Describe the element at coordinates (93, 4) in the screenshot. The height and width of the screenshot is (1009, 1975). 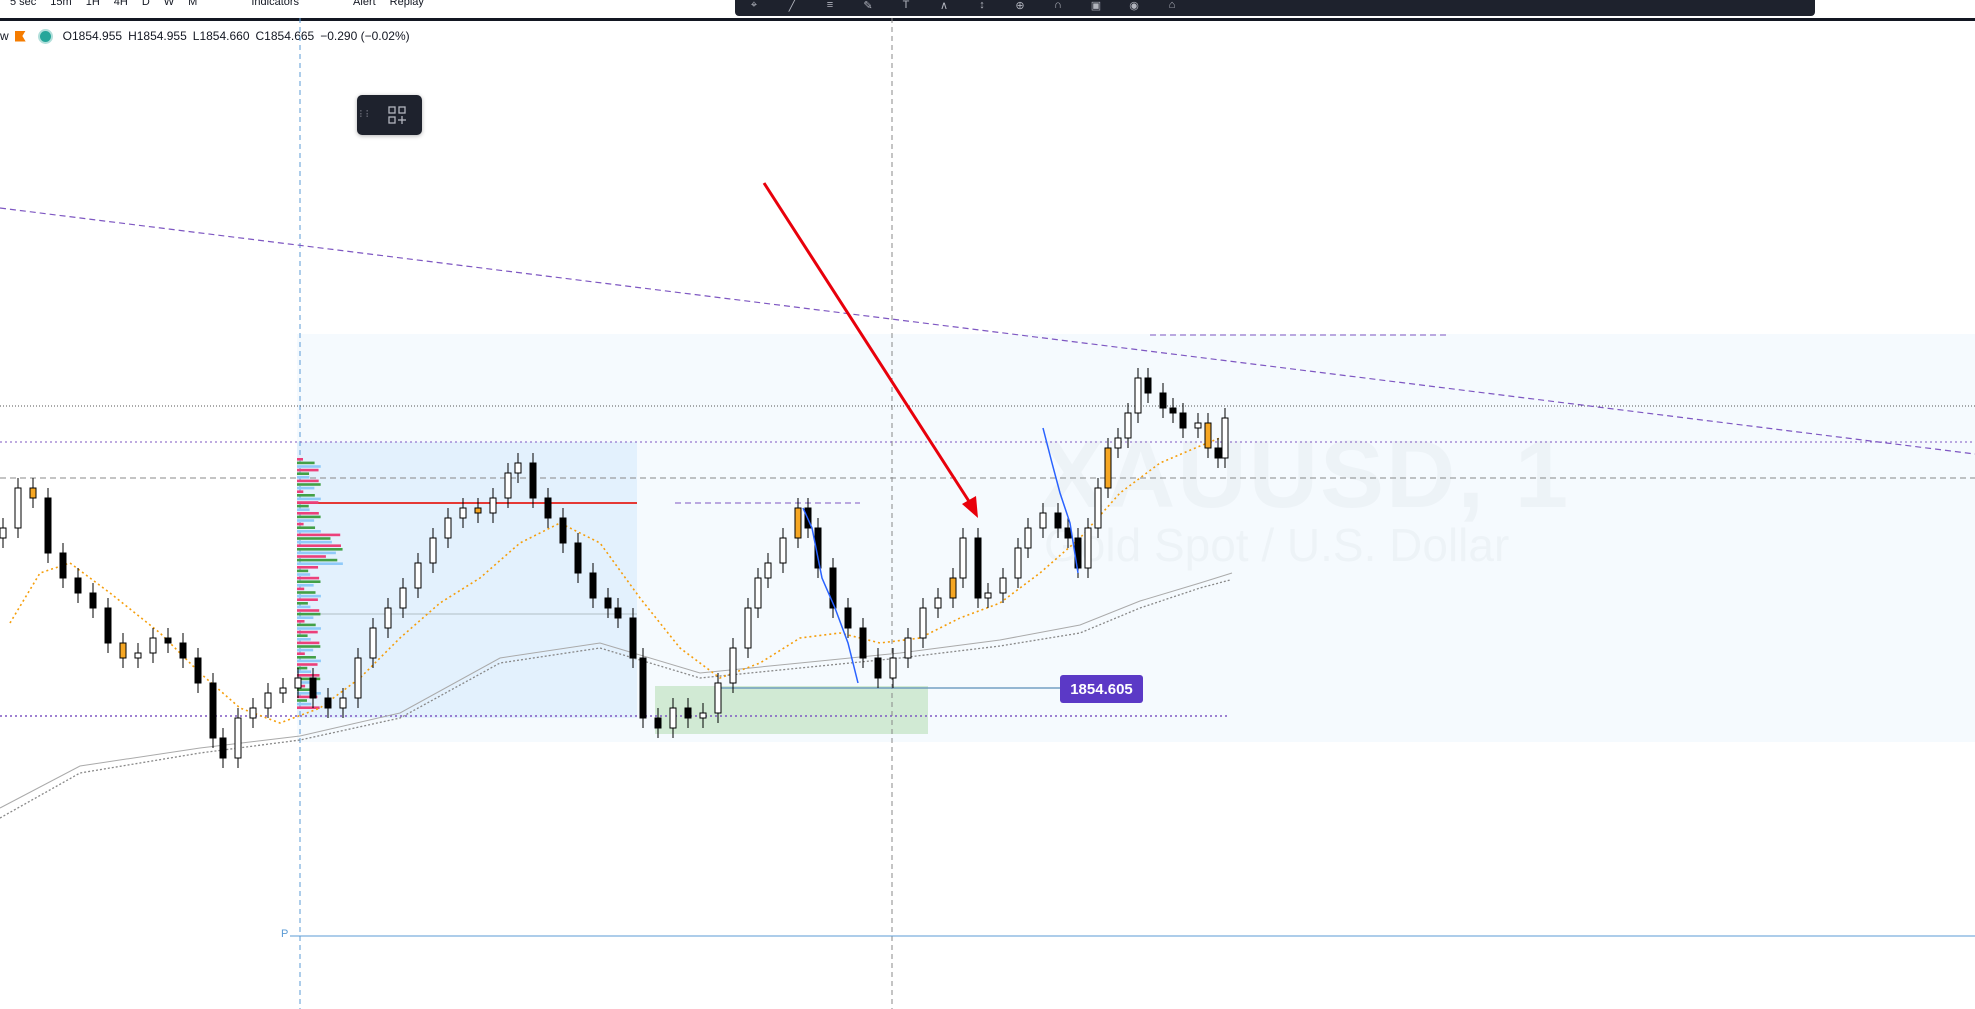
I see `timeframe-1h: 1H` at that location.